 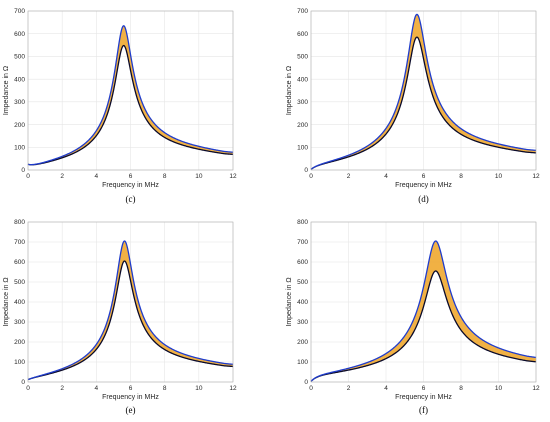 What do you see at coordinates (423, 410) in the screenshot?
I see `panel-caption: (f)` at bounding box center [423, 410].